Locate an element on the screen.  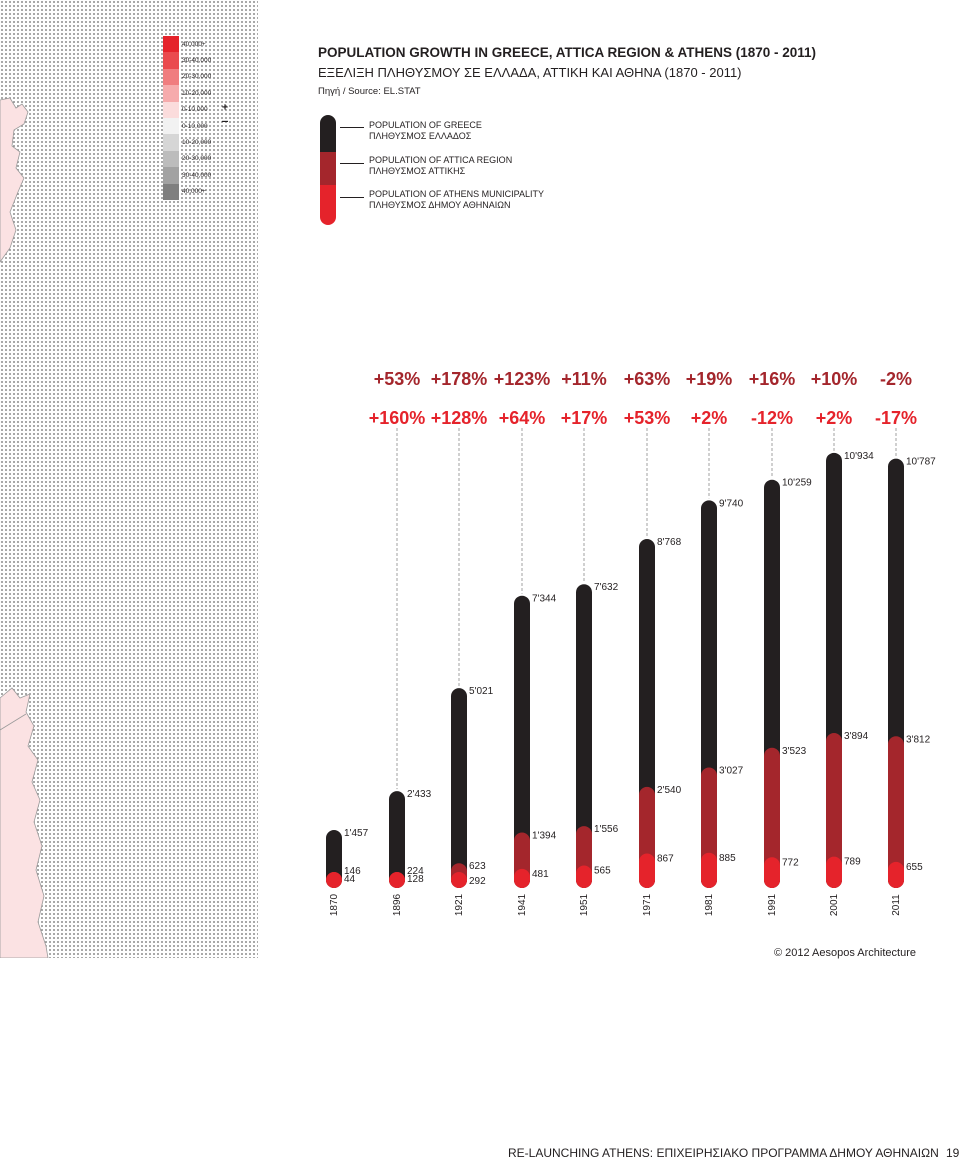
value-label-athens: 44 is located at coordinates (350, 879).